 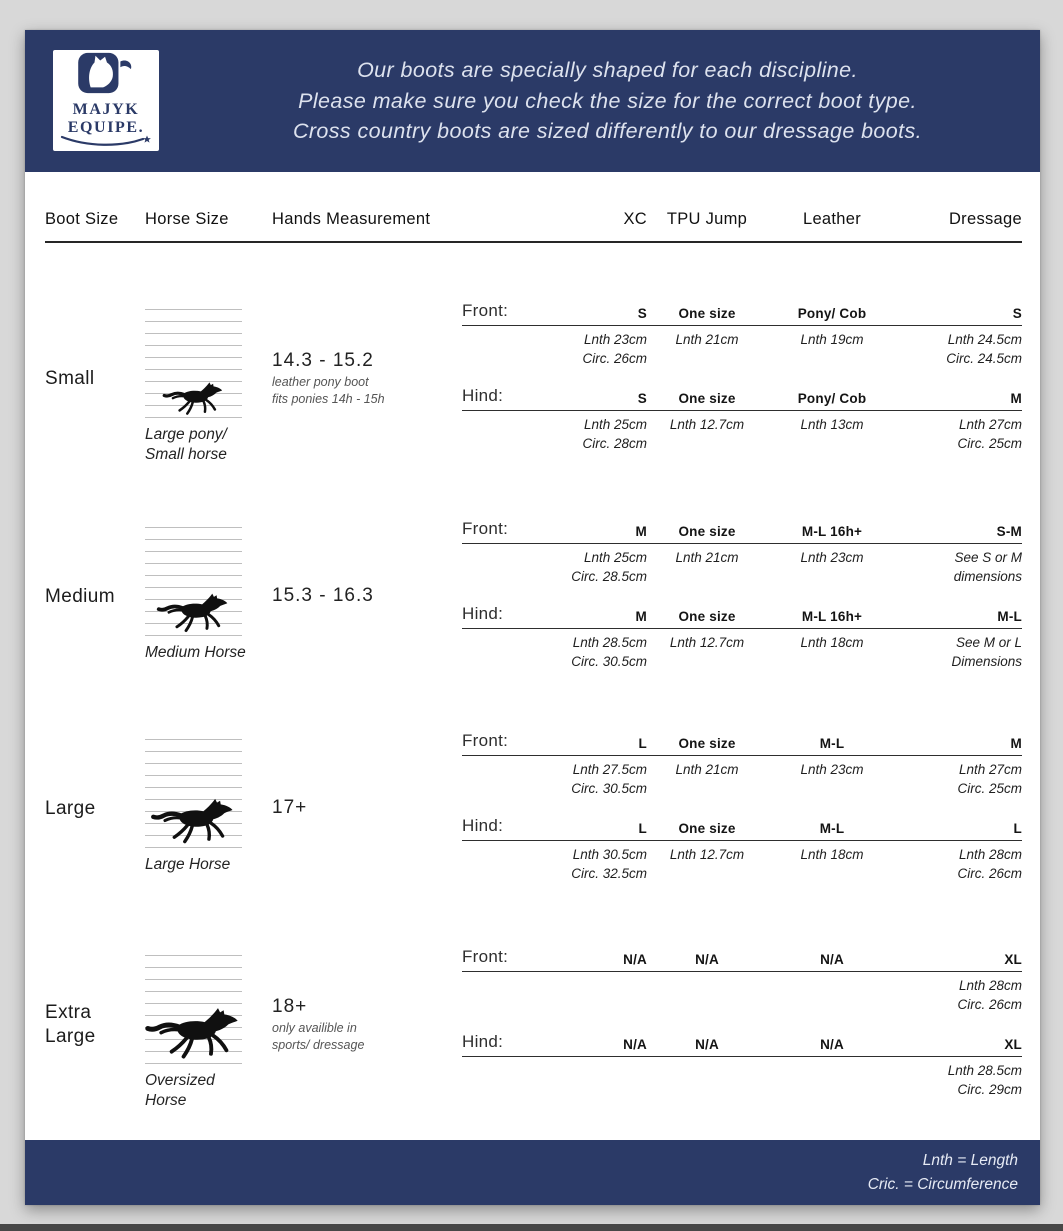 I want to click on brand-name-line2: EQUIPE., so click(x=106, y=127).